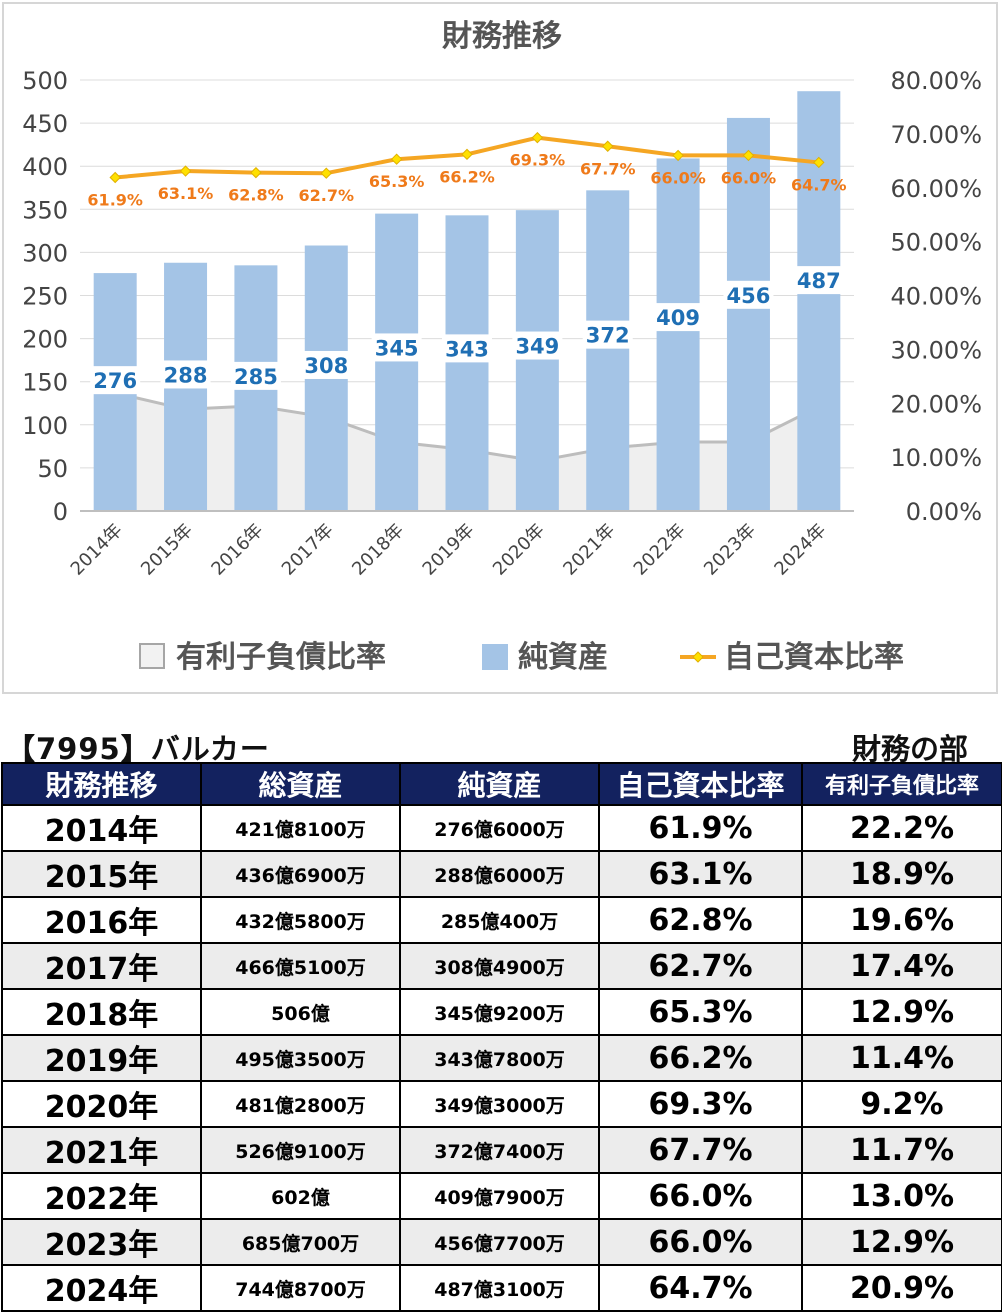  What do you see at coordinates (538, 160) in the screenshot?
I see `line-data-label: 69.3%` at bounding box center [538, 160].